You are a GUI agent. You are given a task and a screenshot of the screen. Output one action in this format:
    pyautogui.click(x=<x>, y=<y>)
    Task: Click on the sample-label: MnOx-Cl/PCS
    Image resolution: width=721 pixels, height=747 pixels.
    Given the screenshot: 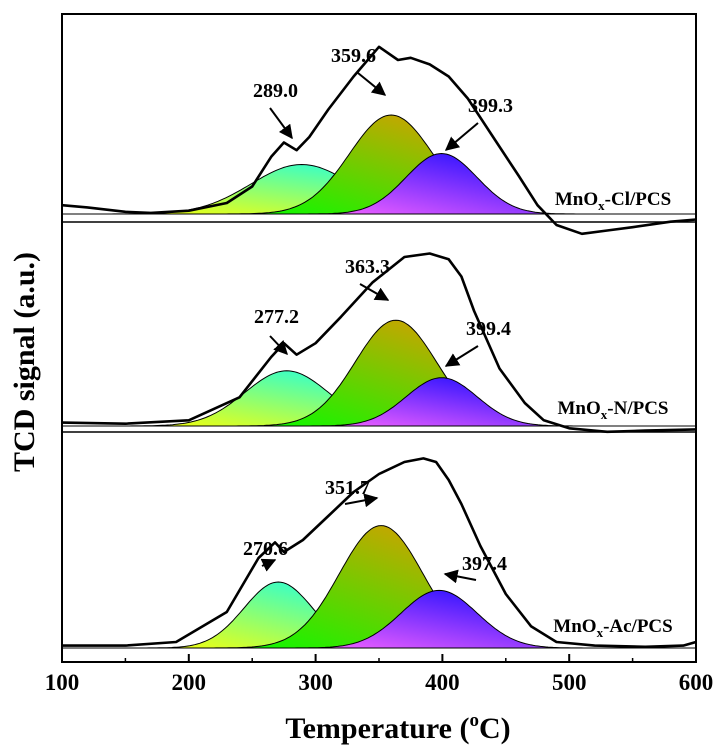 What is the action you would take?
    pyautogui.click(x=613, y=201)
    